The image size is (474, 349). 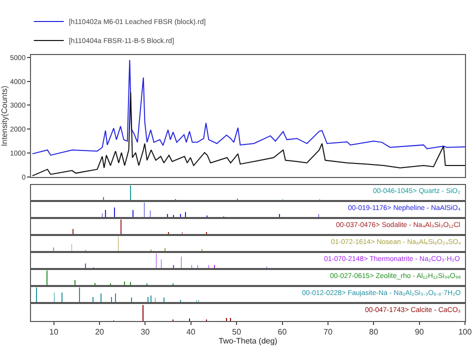 I want to click on x-tick-label: 30, so click(x=145, y=332).